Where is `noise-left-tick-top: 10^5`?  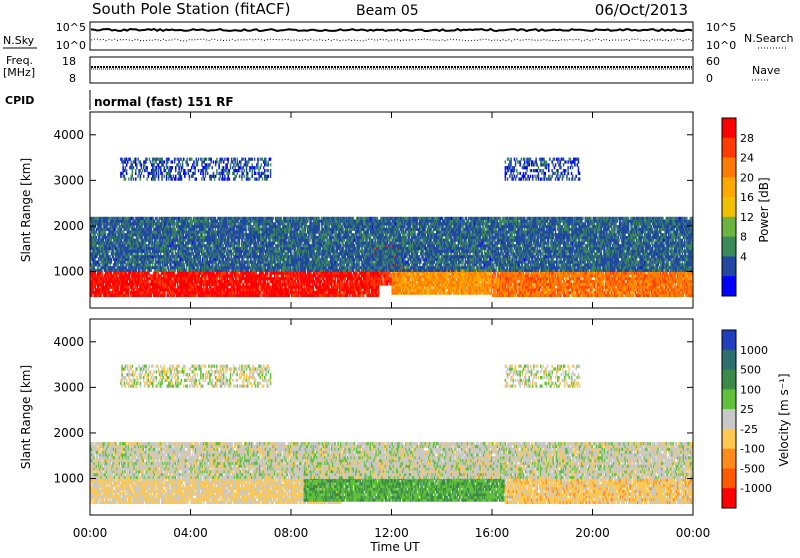 noise-left-tick-top: 10^5 is located at coordinates (71, 27).